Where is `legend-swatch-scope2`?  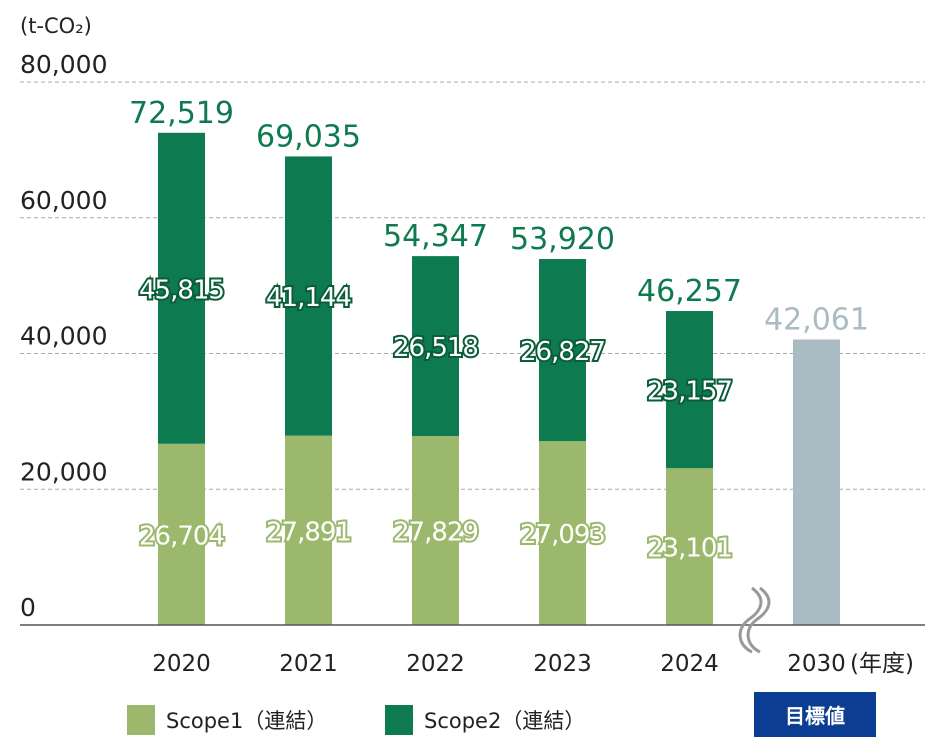
legend-swatch-scope2 is located at coordinates (399, 720).